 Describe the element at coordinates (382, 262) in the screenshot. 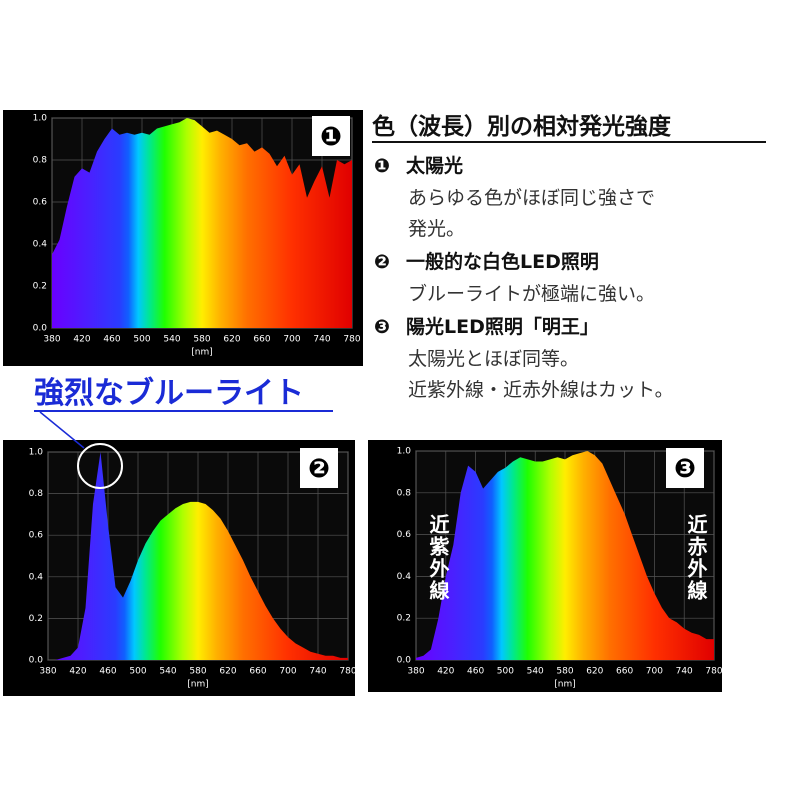

I see `item-number: ❷` at that location.